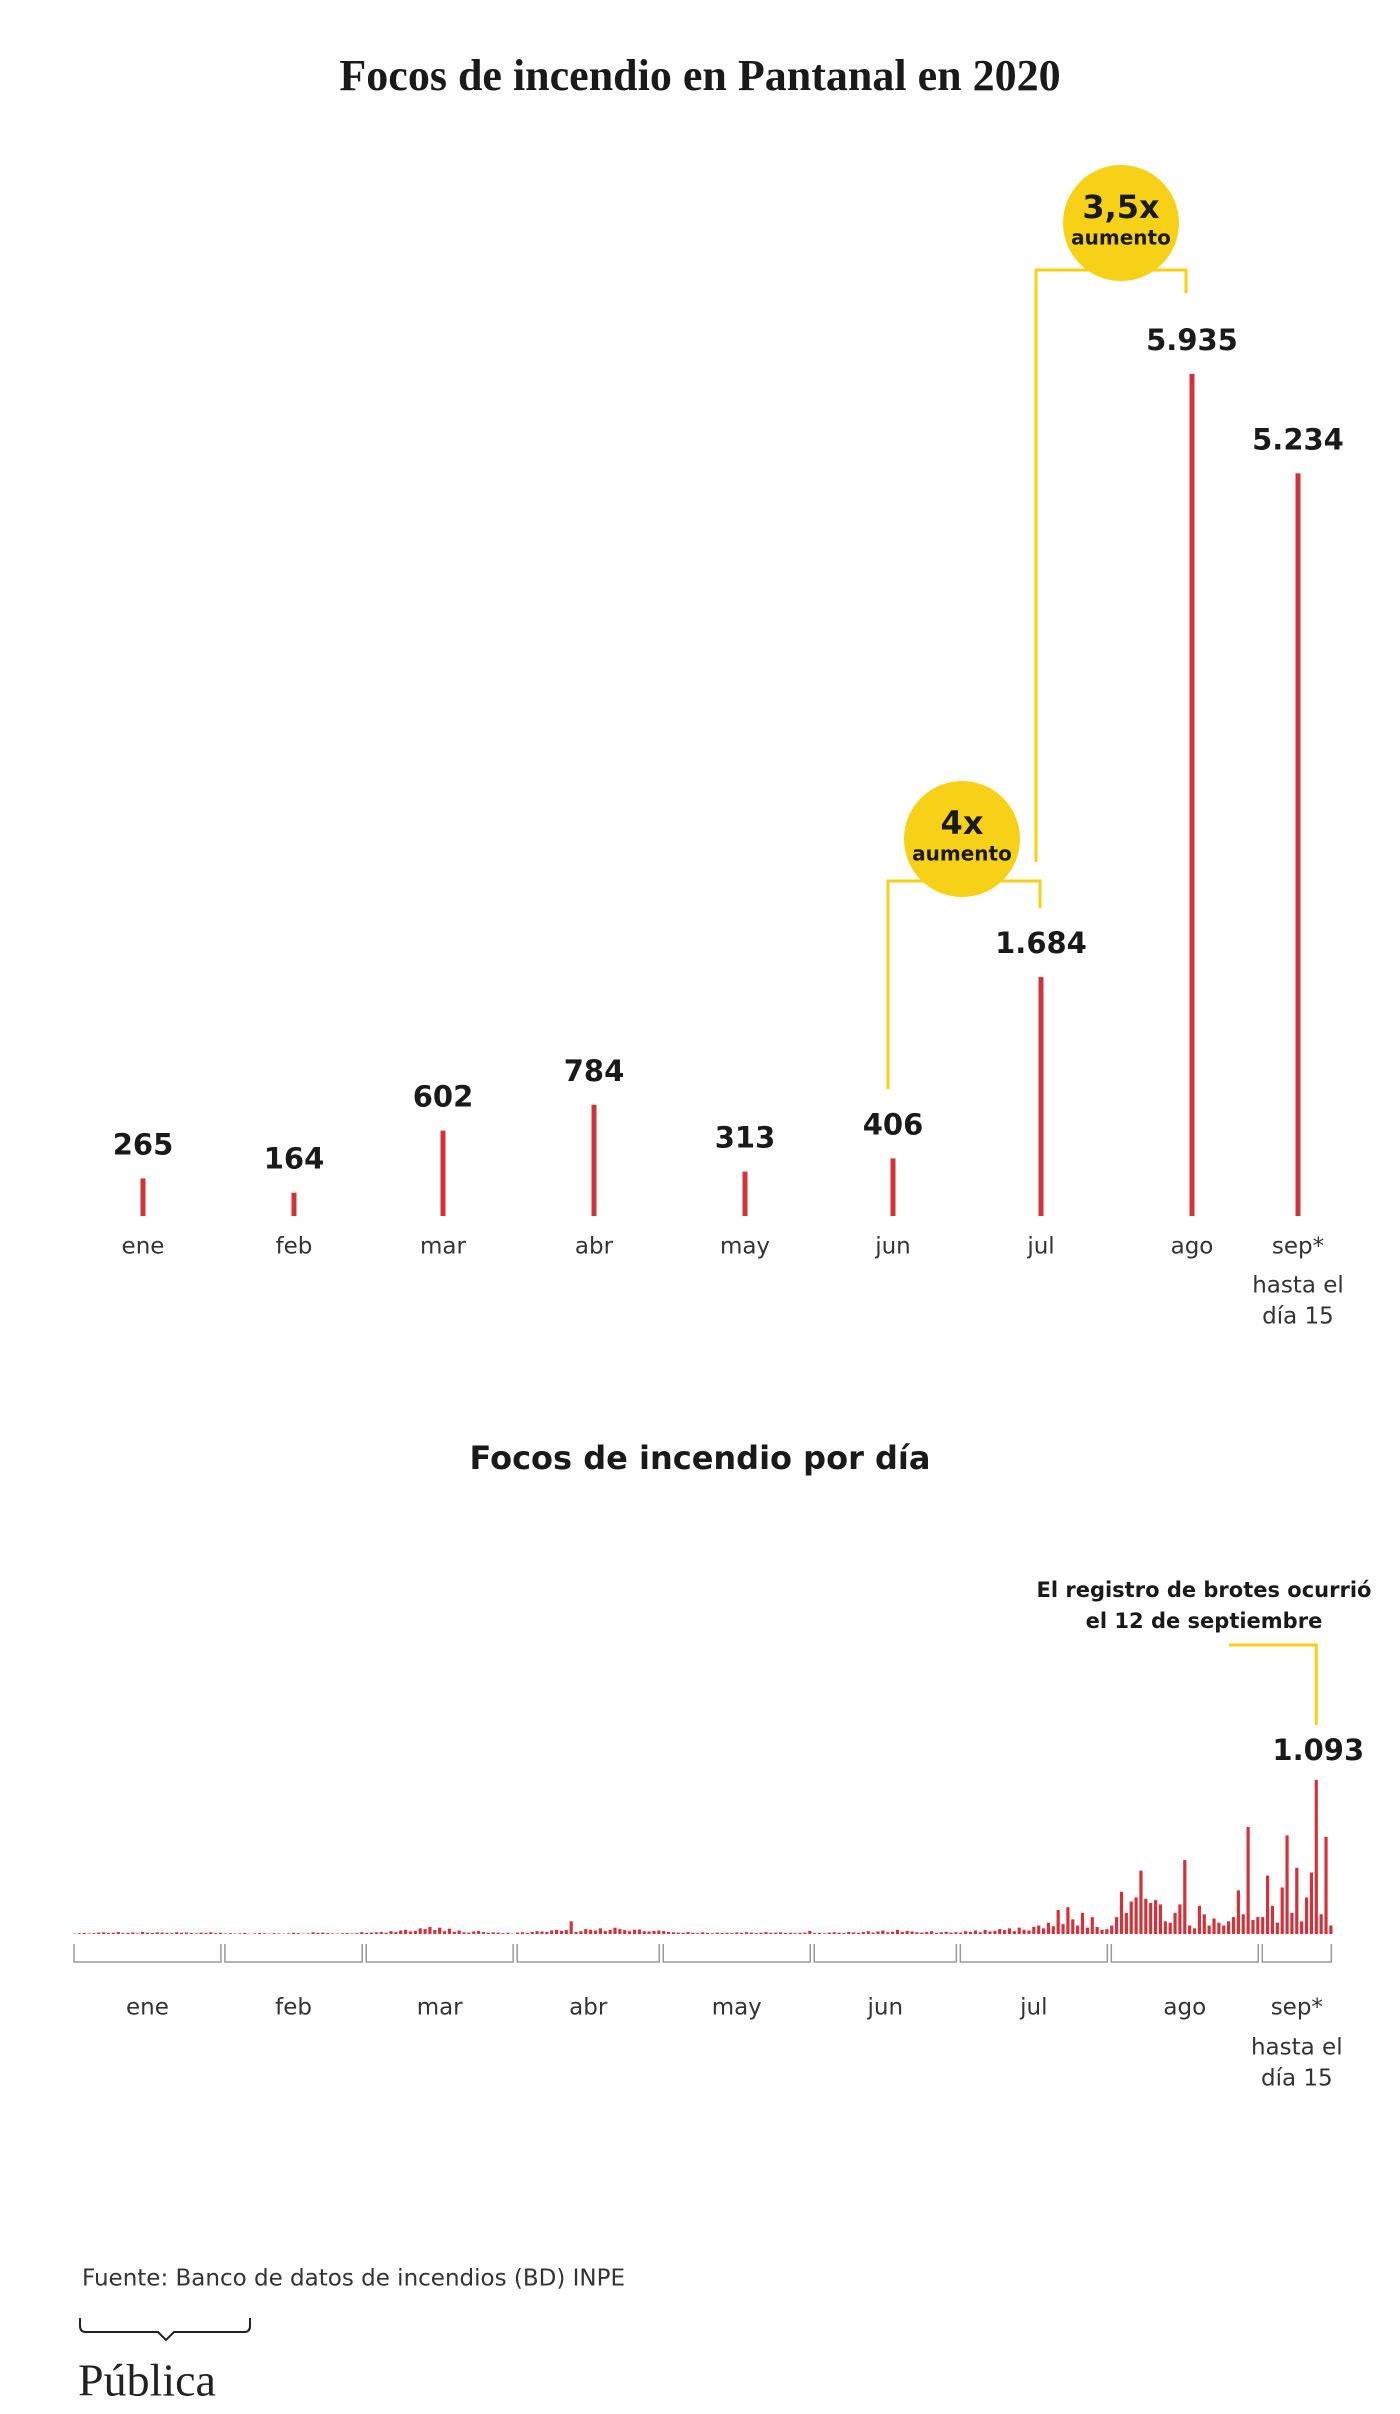 The width and height of the screenshot is (1400, 2414). I want to click on value-label: 5.935, so click(1192, 340).